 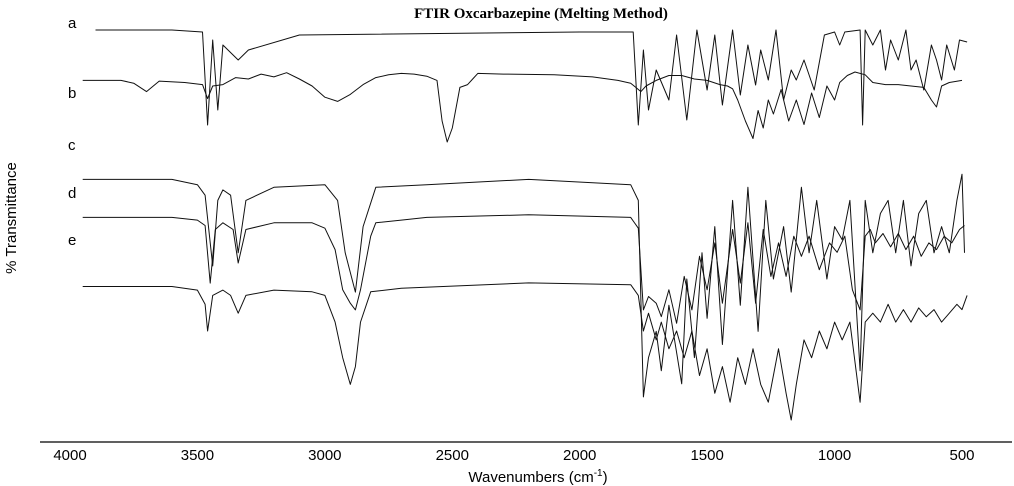 I want to click on series-label-c: c, so click(x=72, y=145).